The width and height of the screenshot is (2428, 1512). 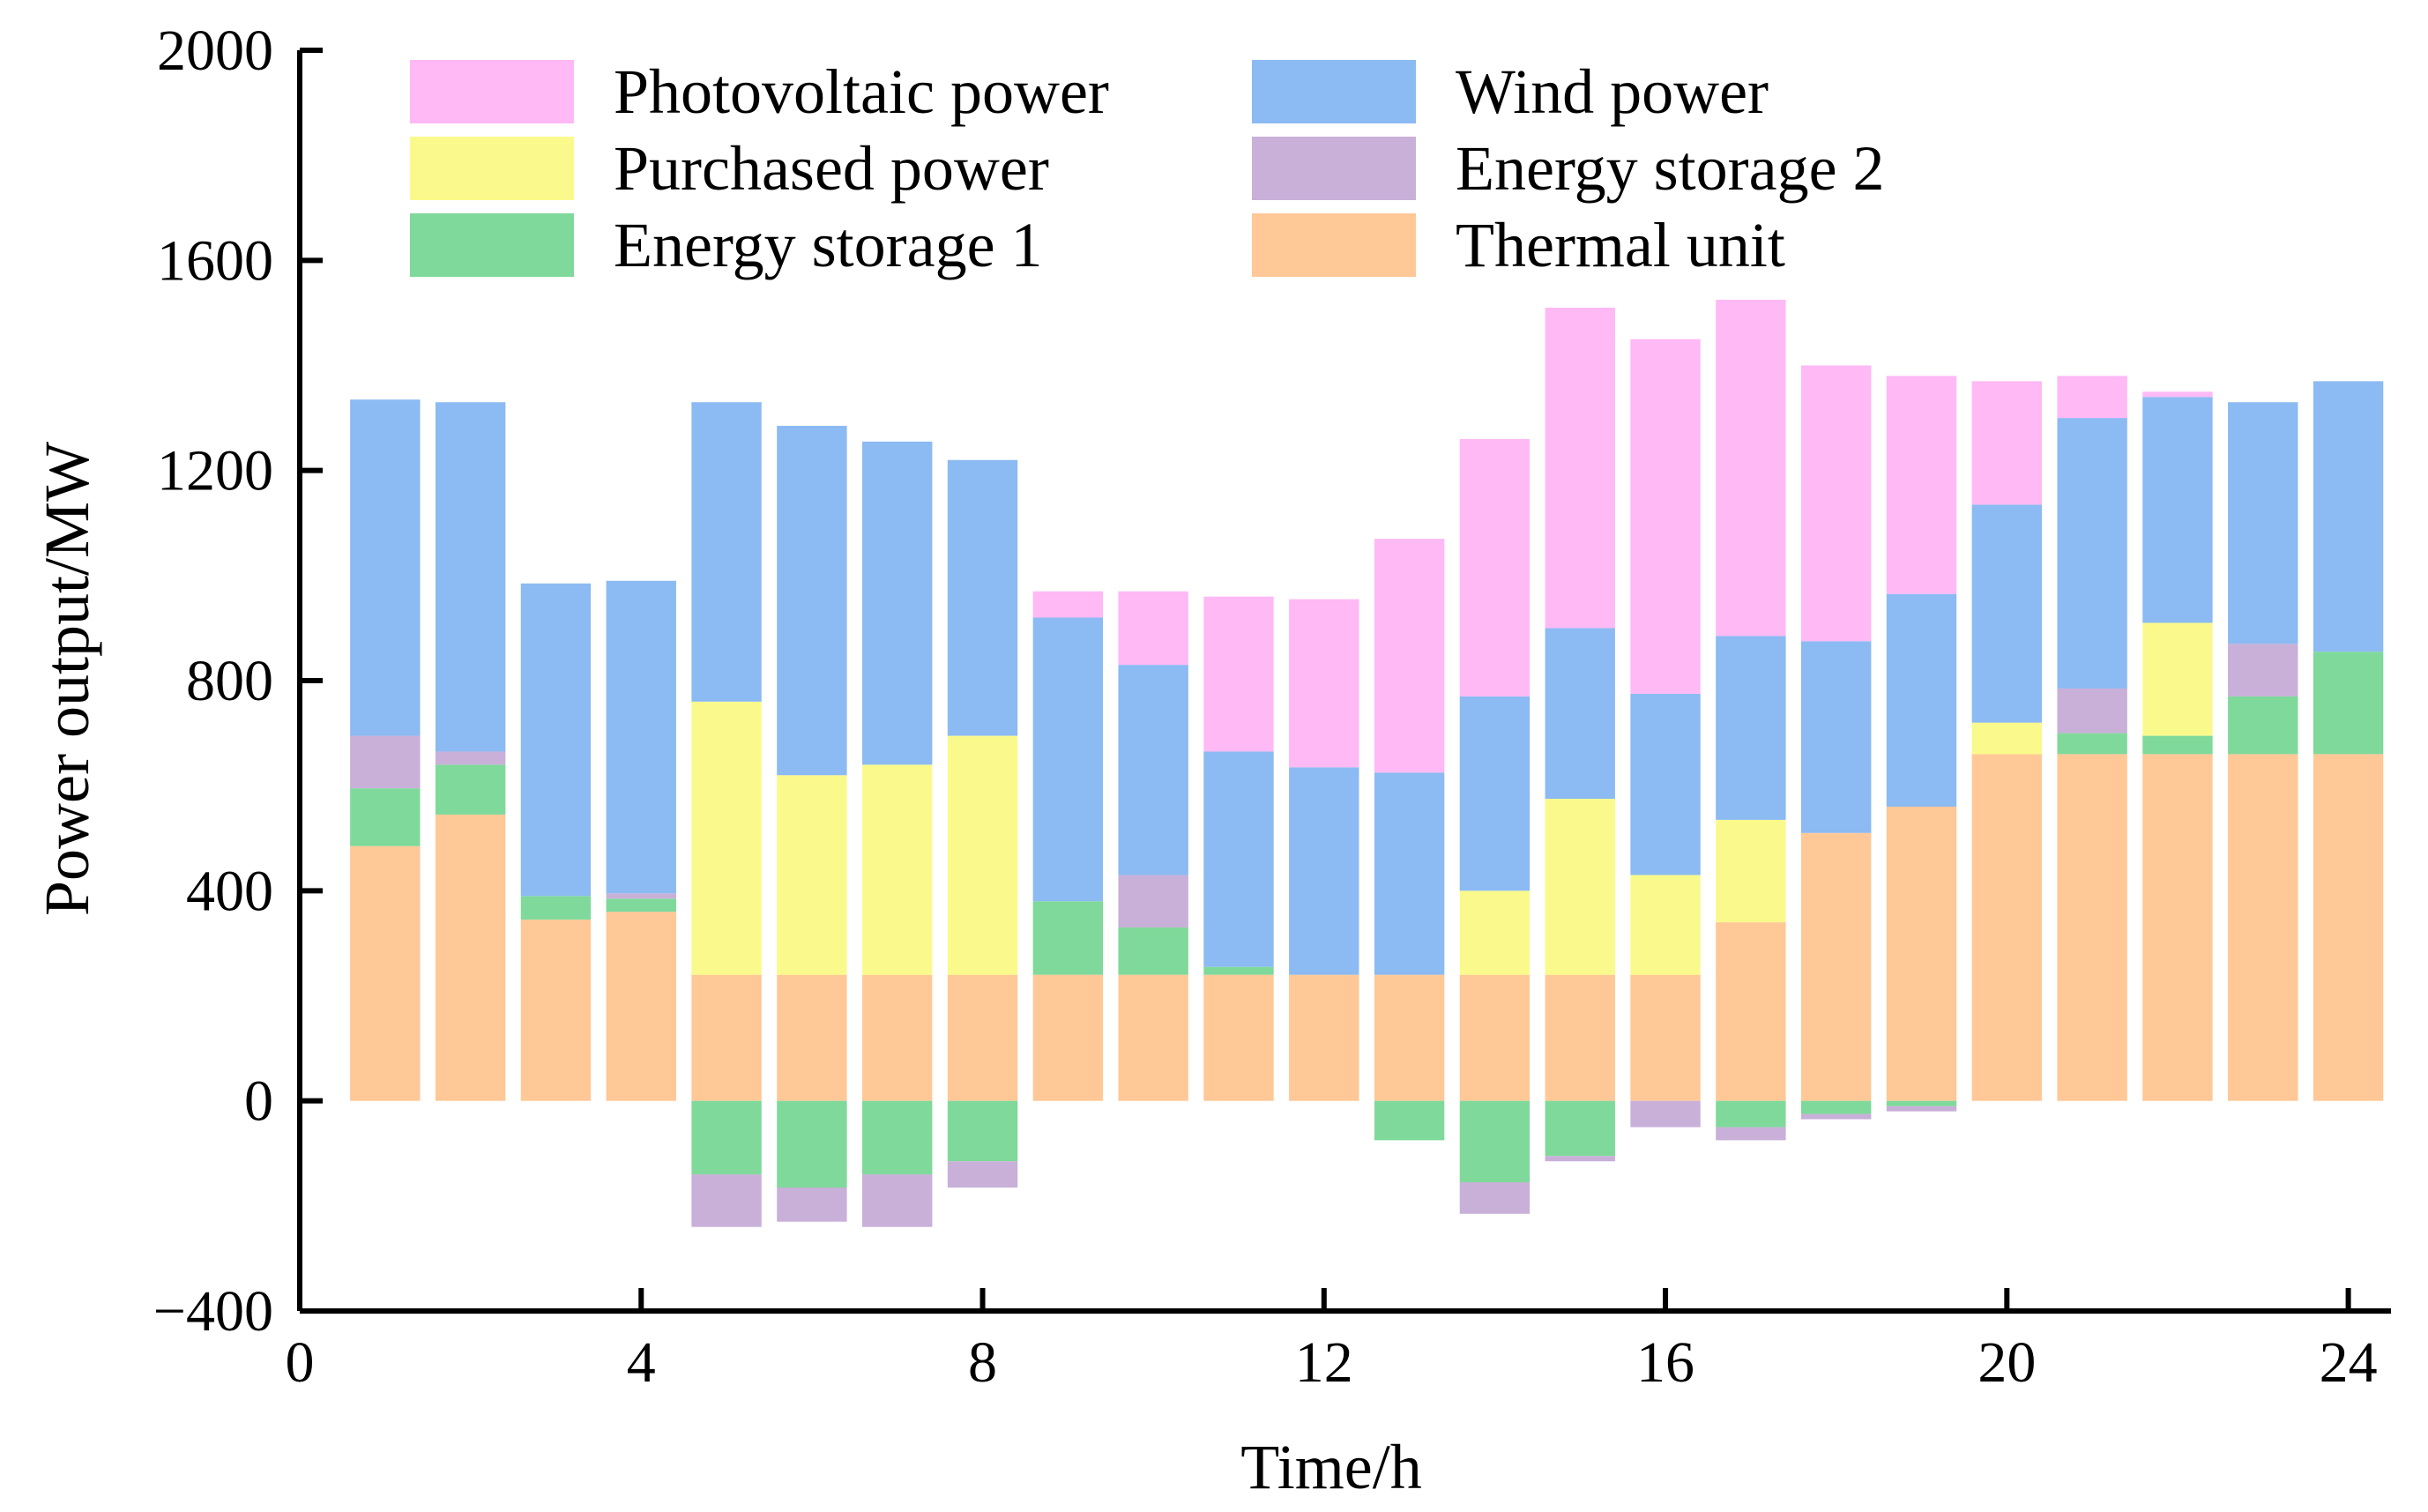 I want to click on bar-purchased-power-h15, so click(x=1580, y=887).